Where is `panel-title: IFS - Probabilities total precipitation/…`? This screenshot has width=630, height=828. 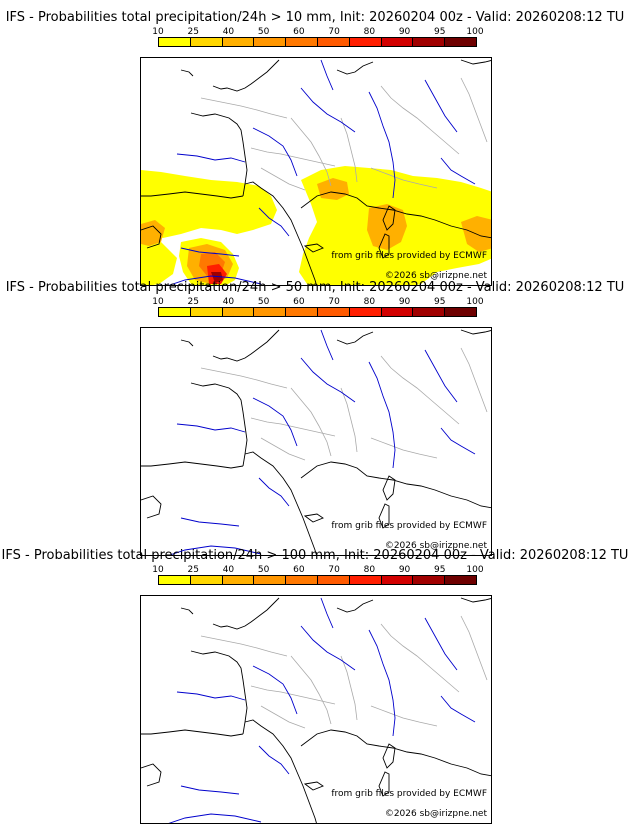
panel-title: IFS - Probabilities total precipitation/… is located at coordinates (315, 287).